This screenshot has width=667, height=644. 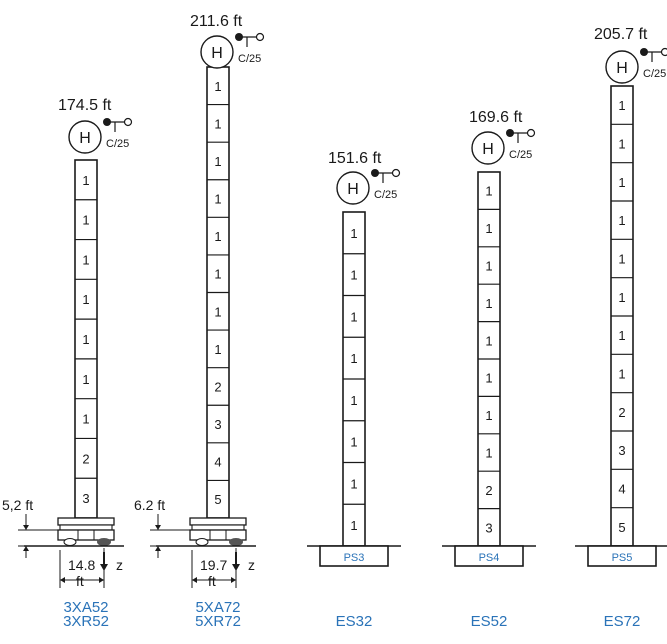 I want to click on pad-label: PS4, so click(x=489, y=558).